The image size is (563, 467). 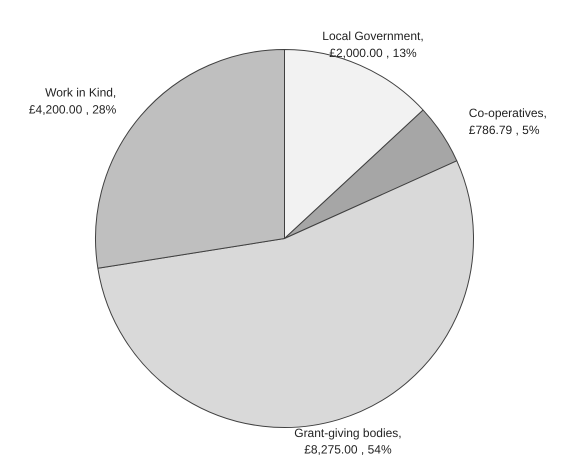 I want to click on slice-label: Co-operatives, £786.79 , 5%, so click(x=507, y=121).